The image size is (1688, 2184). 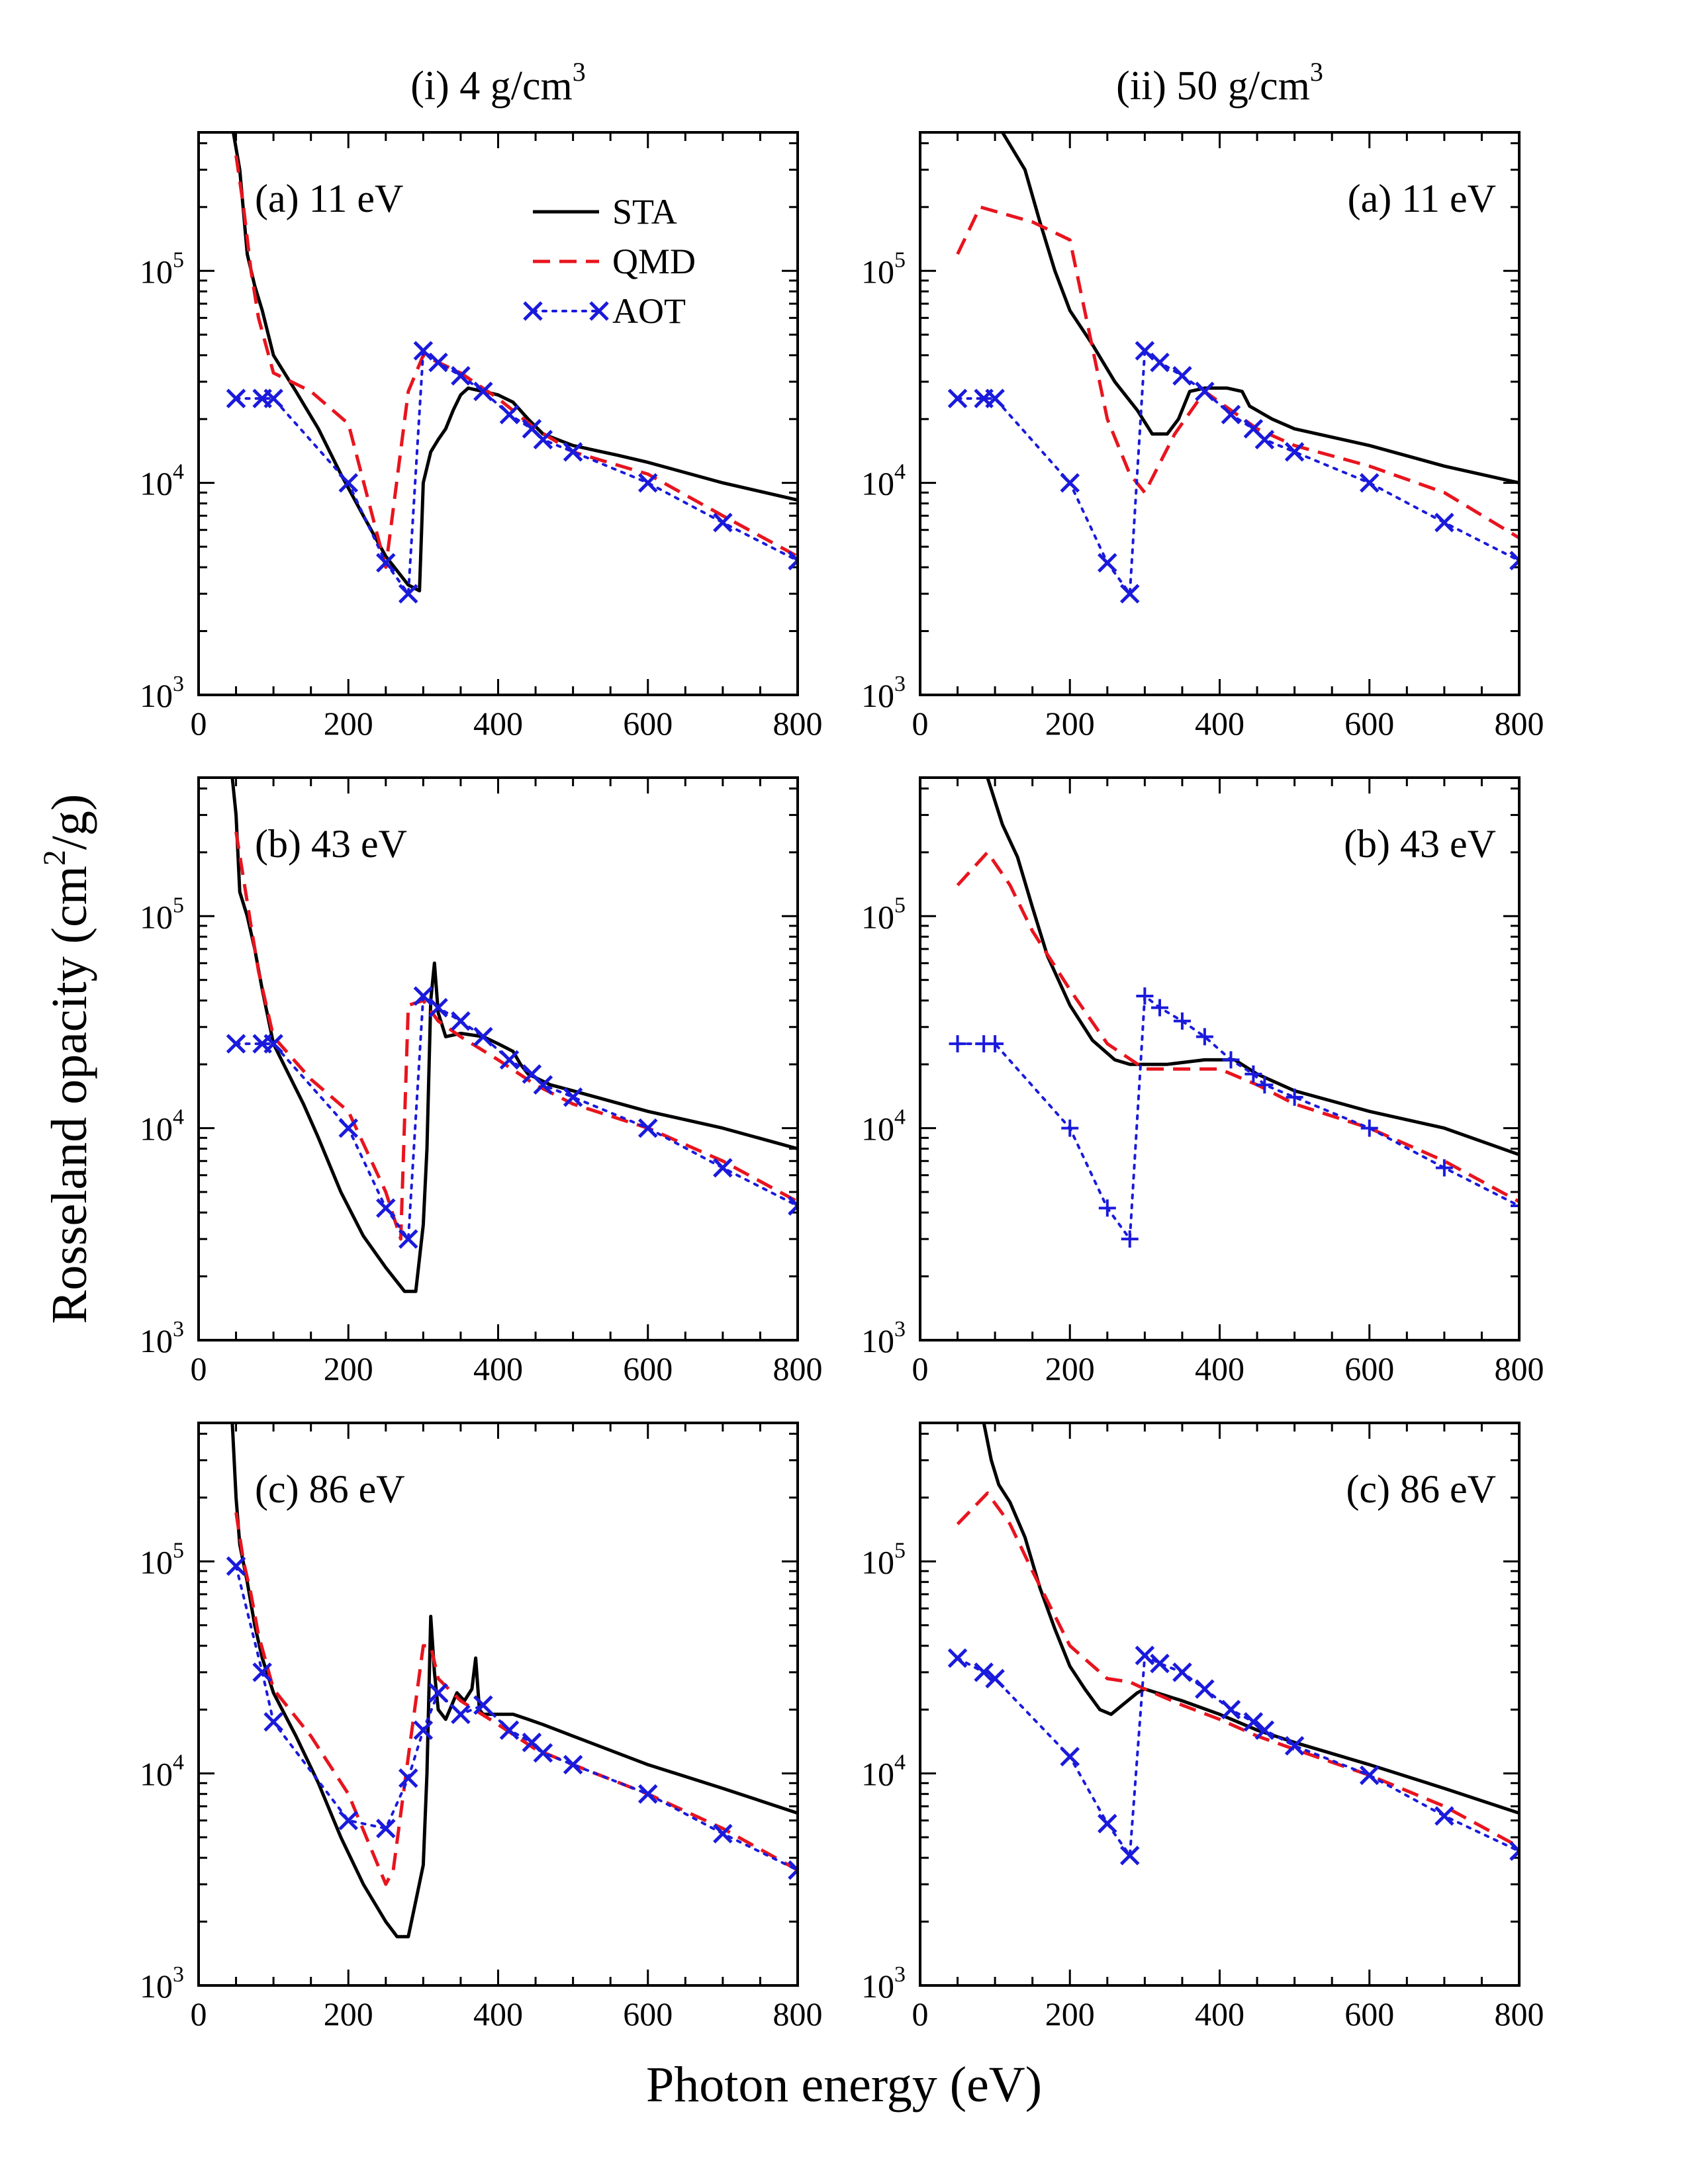 What do you see at coordinates (331, 844) in the screenshot?
I see `panel-label: (b) 43 eV` at bounding box center [331, 844].